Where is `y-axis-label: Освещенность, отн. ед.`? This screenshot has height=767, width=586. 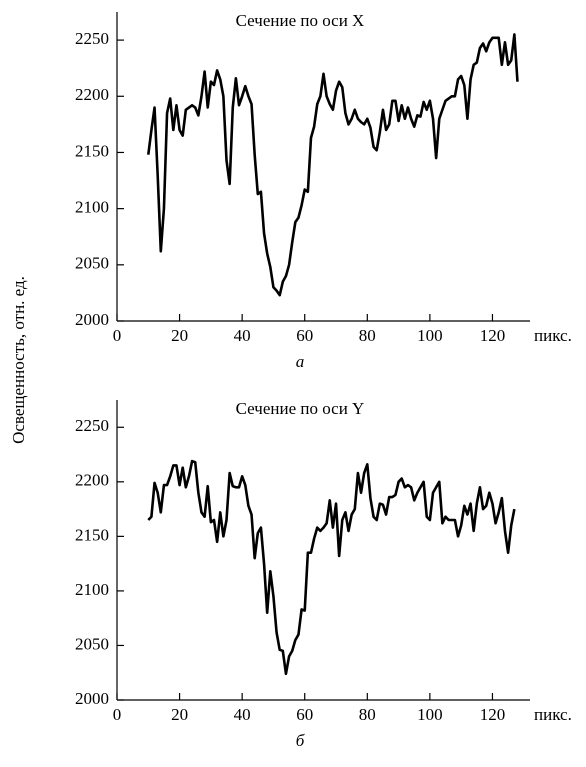 y-axis-label: Освещенность, отн. ед. is located at coordinates (18, 360).